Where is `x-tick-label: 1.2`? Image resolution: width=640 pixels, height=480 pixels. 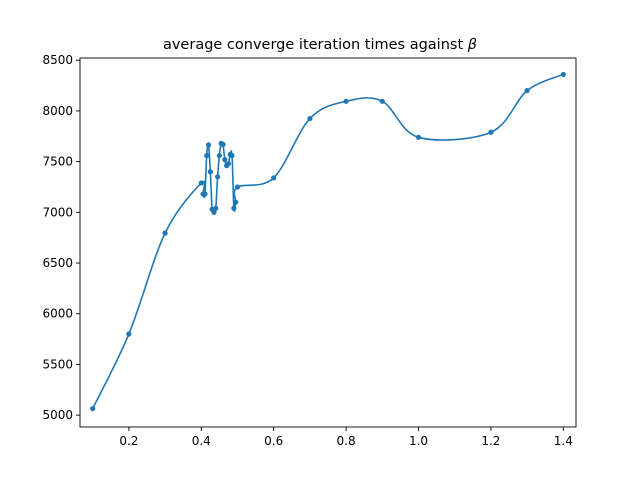 x-tick-label: 1.2 is located at coordinates (490, 441).